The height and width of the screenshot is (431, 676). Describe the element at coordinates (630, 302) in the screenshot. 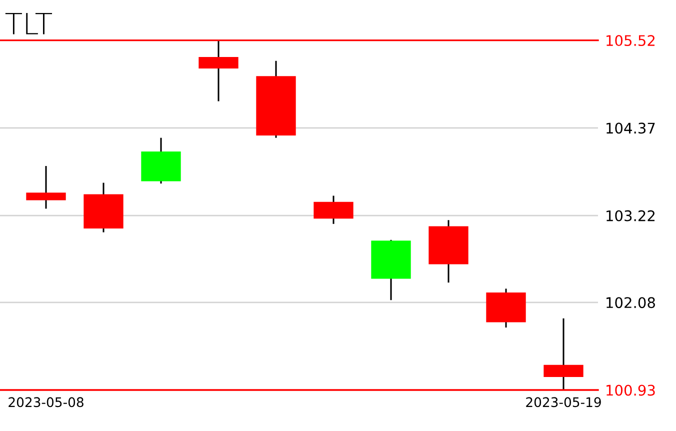

I see `y-tick-label: 102.08` at that location.